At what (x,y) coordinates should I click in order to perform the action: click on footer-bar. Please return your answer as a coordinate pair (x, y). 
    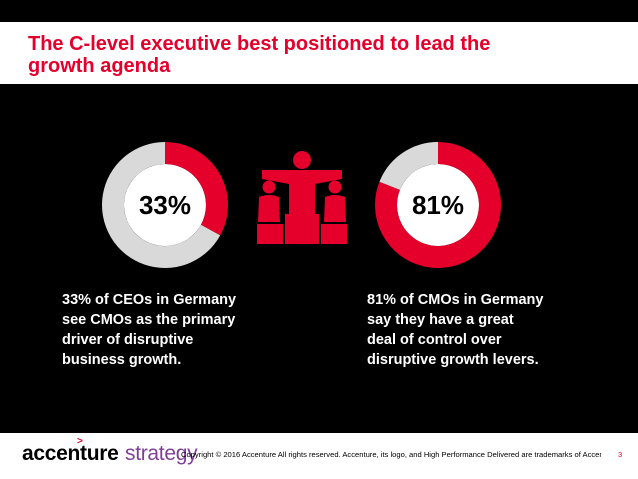
    Looking at the image, I should click on (319, 456).